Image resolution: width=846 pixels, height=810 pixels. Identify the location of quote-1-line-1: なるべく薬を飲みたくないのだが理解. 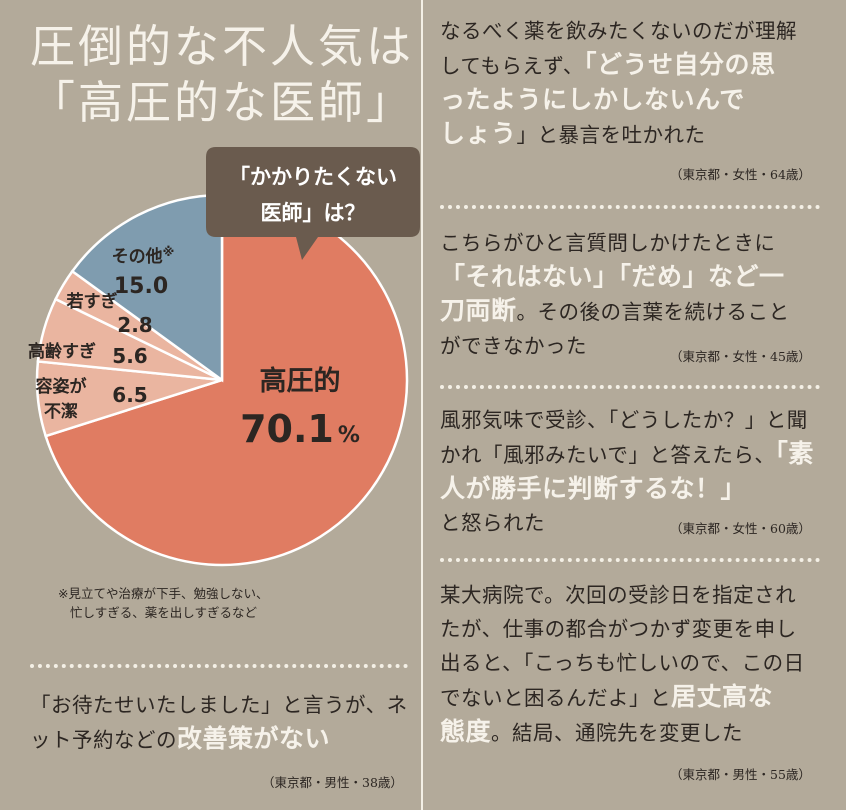
(618, 31).